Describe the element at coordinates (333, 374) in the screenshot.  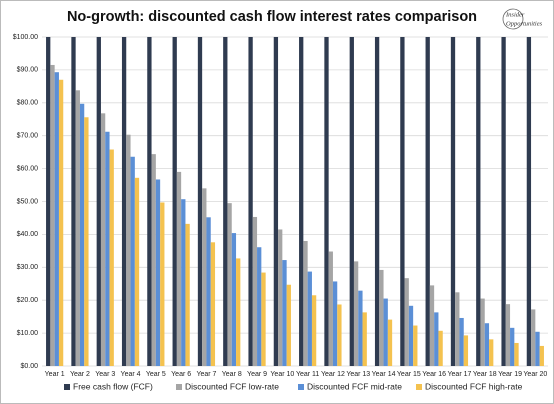
I see `x-tick-label: Year 12` at that location.